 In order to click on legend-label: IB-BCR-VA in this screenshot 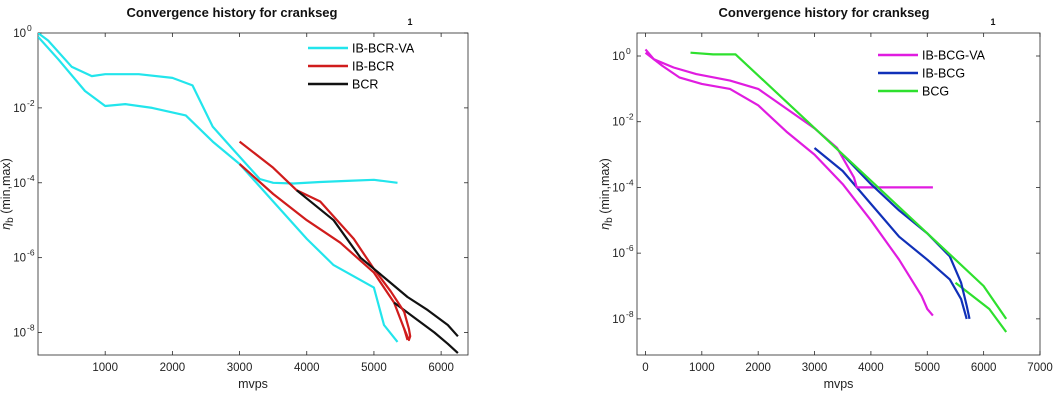, I will do `click(383, 49)`.